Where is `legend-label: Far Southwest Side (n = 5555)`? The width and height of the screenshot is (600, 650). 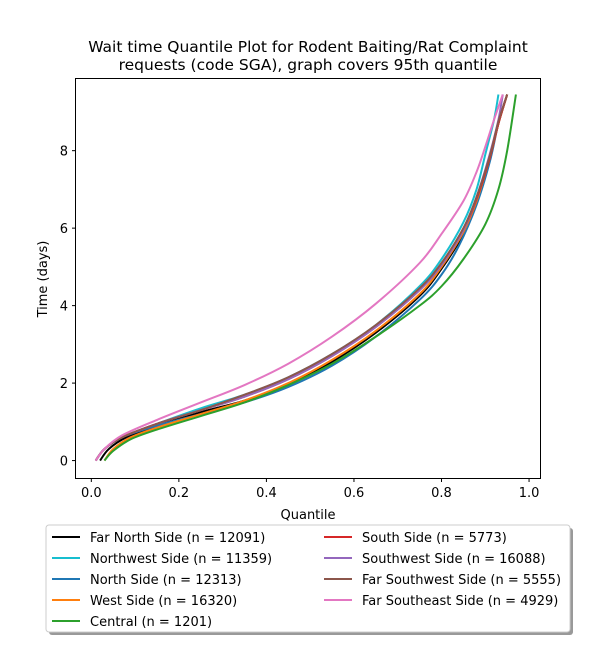 legend-label: Far Southwest Side (n = 5555) is located at coordinates (461, 580).